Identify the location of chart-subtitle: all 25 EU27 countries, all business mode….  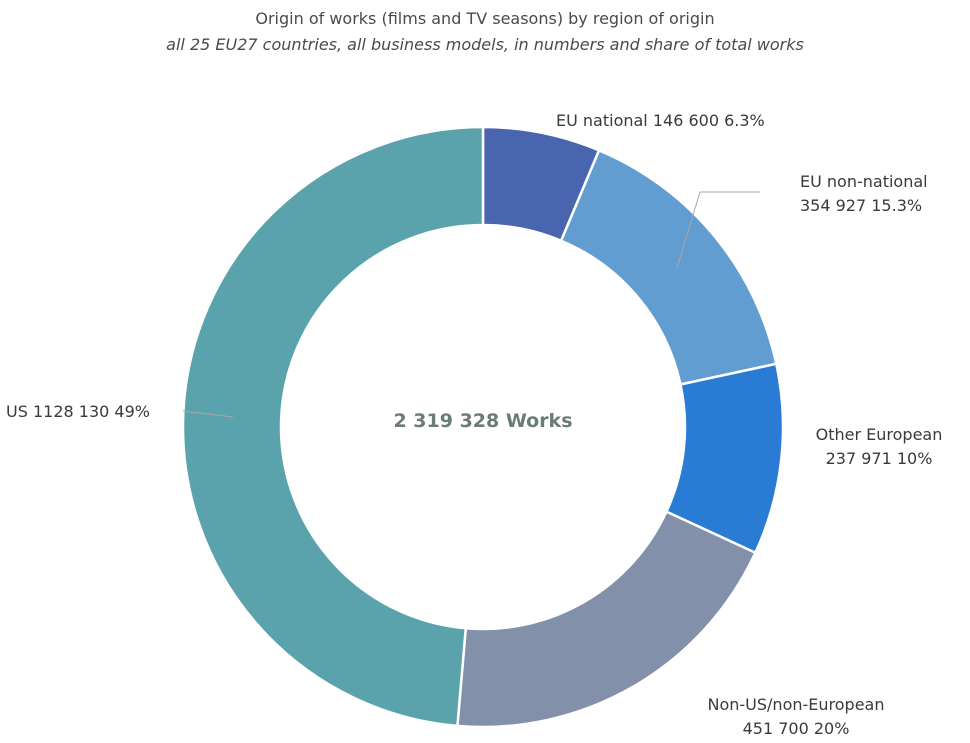
(485, 44).